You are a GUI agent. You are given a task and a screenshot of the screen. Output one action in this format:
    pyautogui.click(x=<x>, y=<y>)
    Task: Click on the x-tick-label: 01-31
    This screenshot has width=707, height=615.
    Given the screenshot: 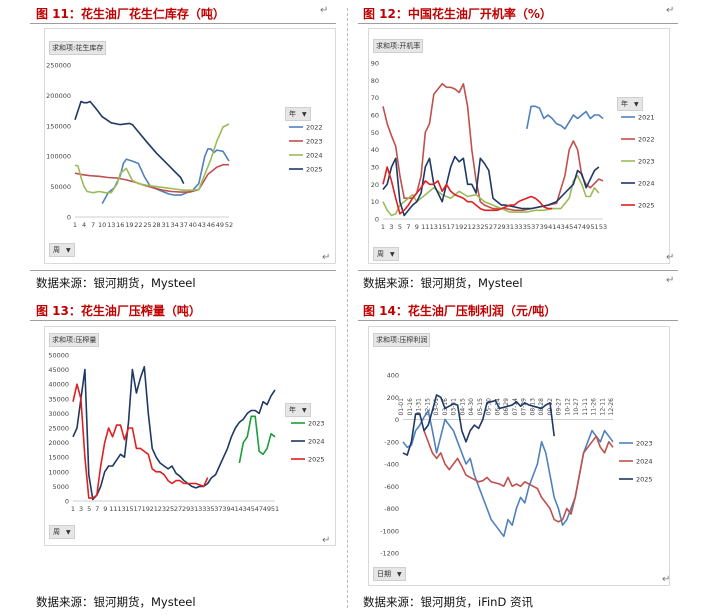 What is the action you would take?
    pyautogui.click(x=419, y=407)
    